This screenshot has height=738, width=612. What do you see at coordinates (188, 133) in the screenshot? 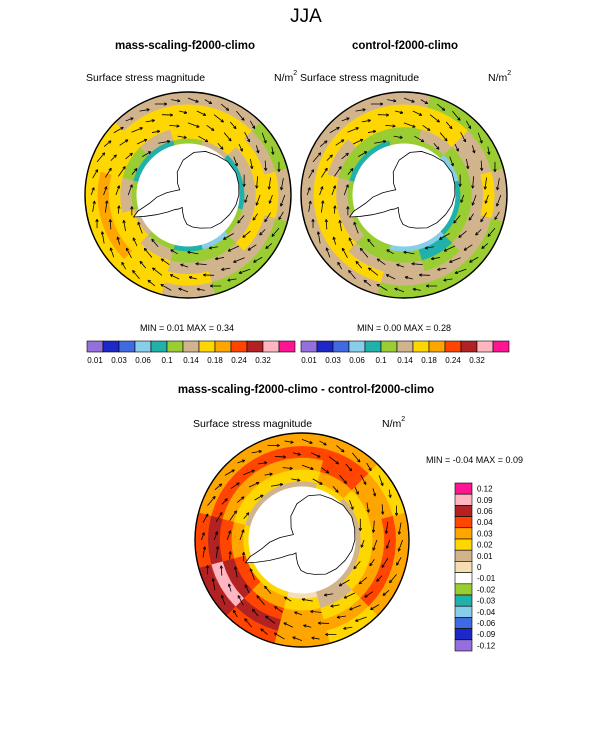
I see `field-cell` at bounding box center [188, 133].